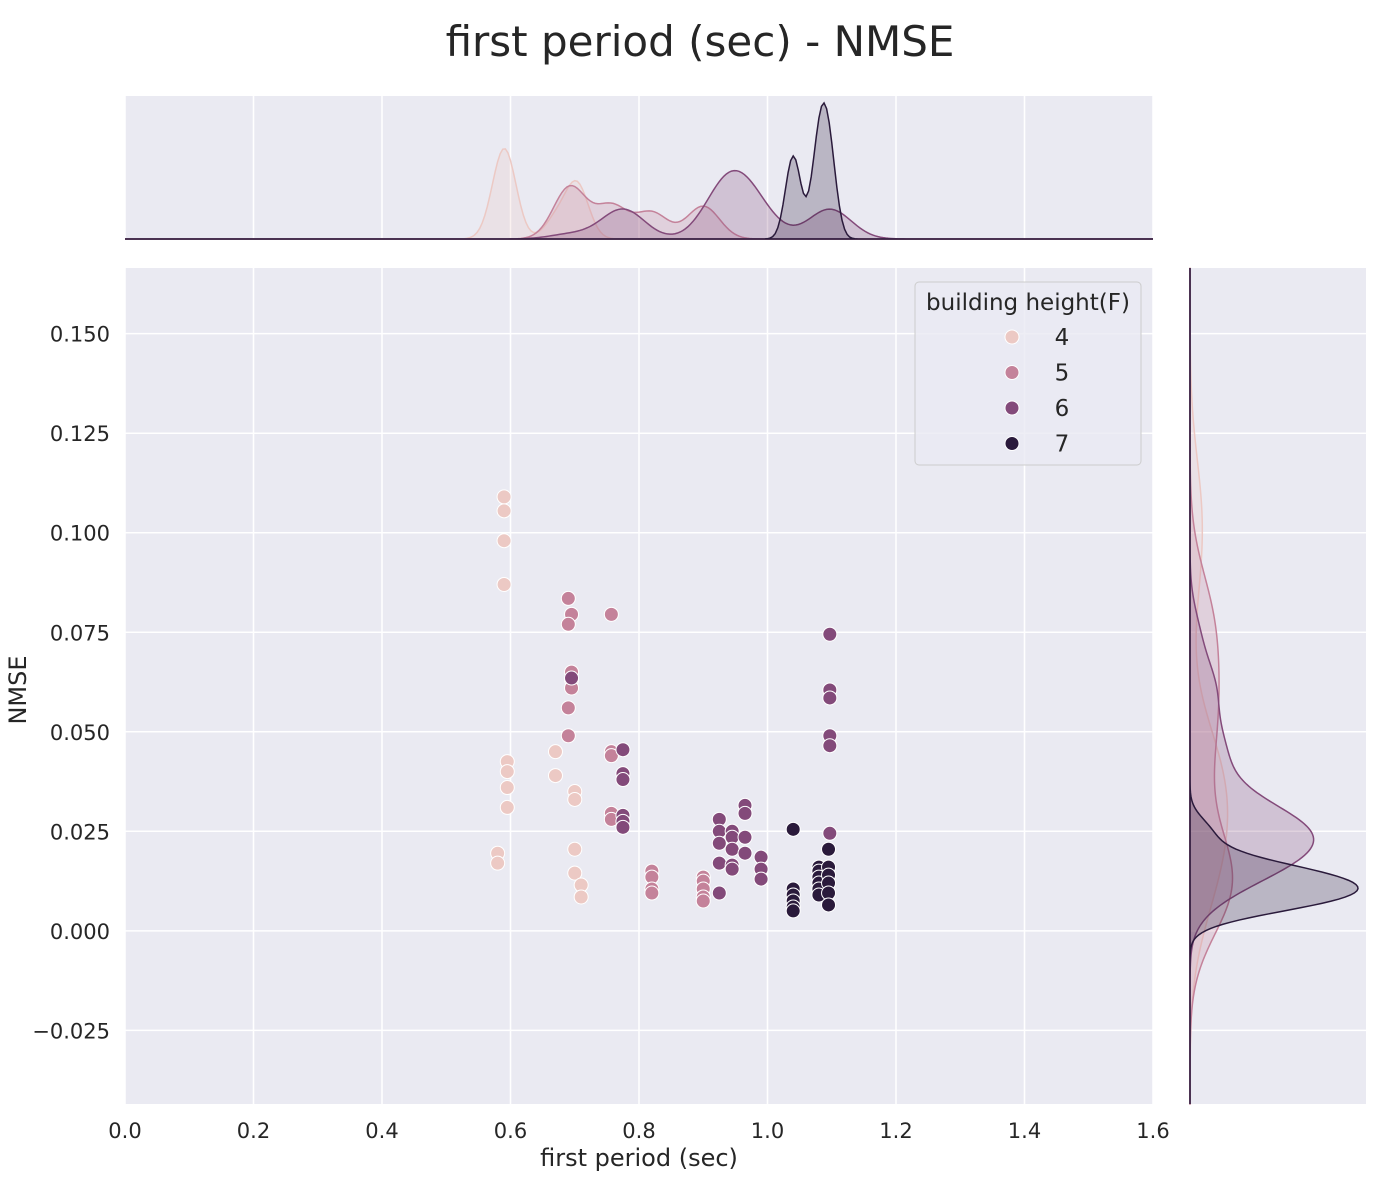  Describe the element at coordinates (1028, 303) in the screenshot. I see `legend-title: building height(F)` at that location.